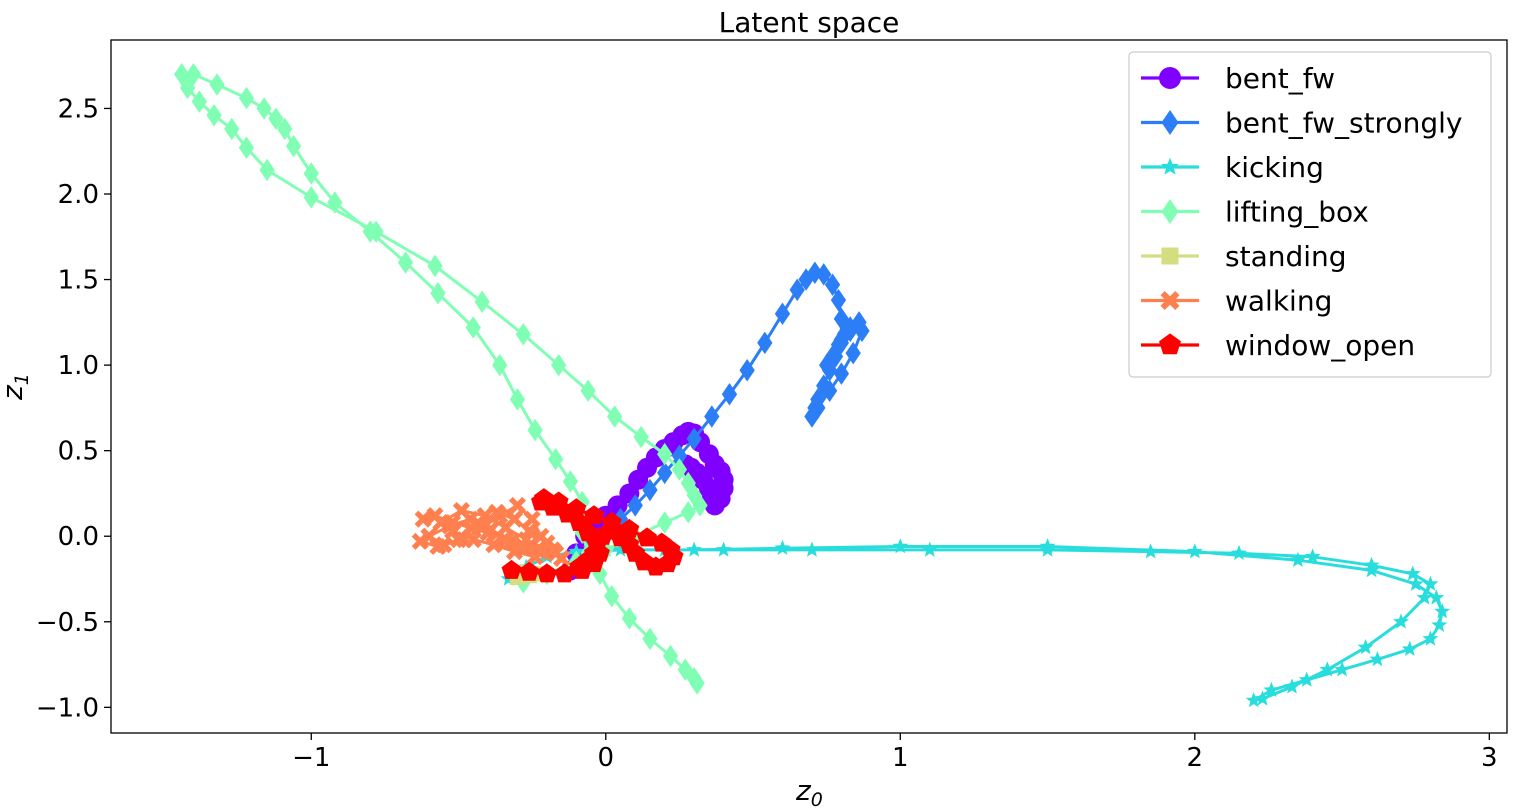 The width and height of the screenshot is (1524, 811). I want to click on legend-label: lifting_box, so click(1297, 212).